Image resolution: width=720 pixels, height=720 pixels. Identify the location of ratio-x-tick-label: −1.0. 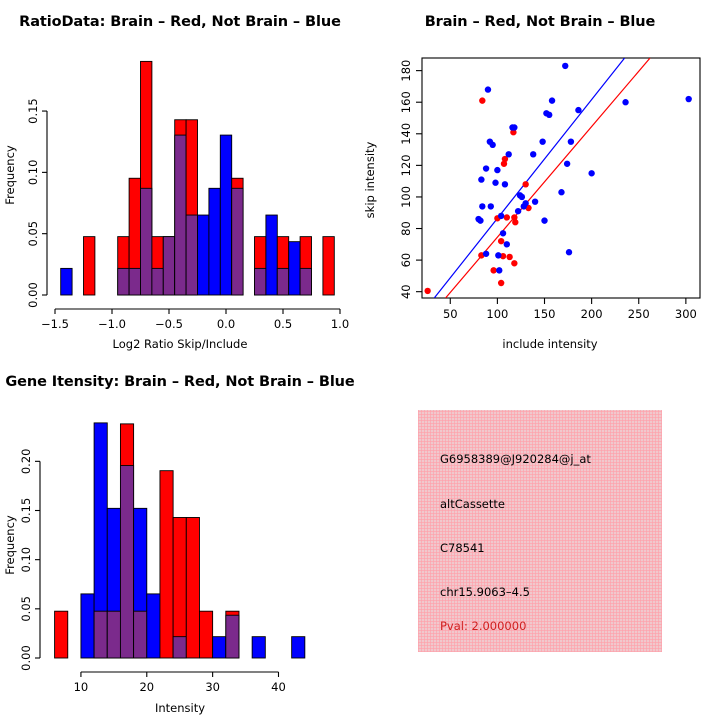
(112, 324).